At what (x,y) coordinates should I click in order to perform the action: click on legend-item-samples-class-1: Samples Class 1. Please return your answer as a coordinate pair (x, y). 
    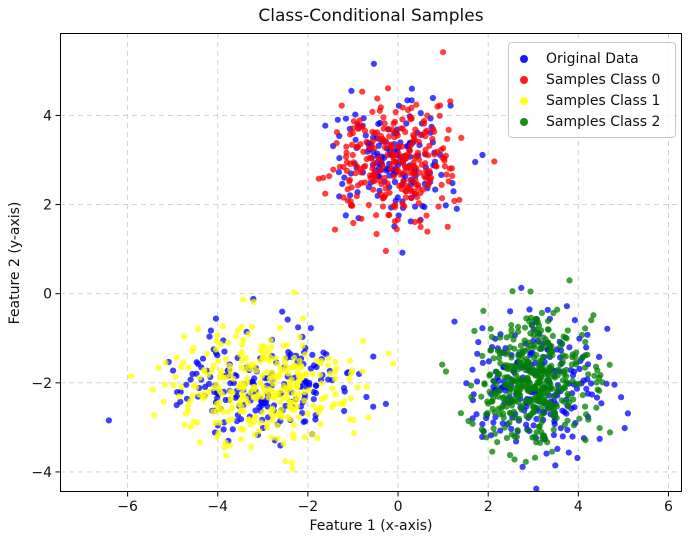
    Looking at the image, I should click on (592, 100).